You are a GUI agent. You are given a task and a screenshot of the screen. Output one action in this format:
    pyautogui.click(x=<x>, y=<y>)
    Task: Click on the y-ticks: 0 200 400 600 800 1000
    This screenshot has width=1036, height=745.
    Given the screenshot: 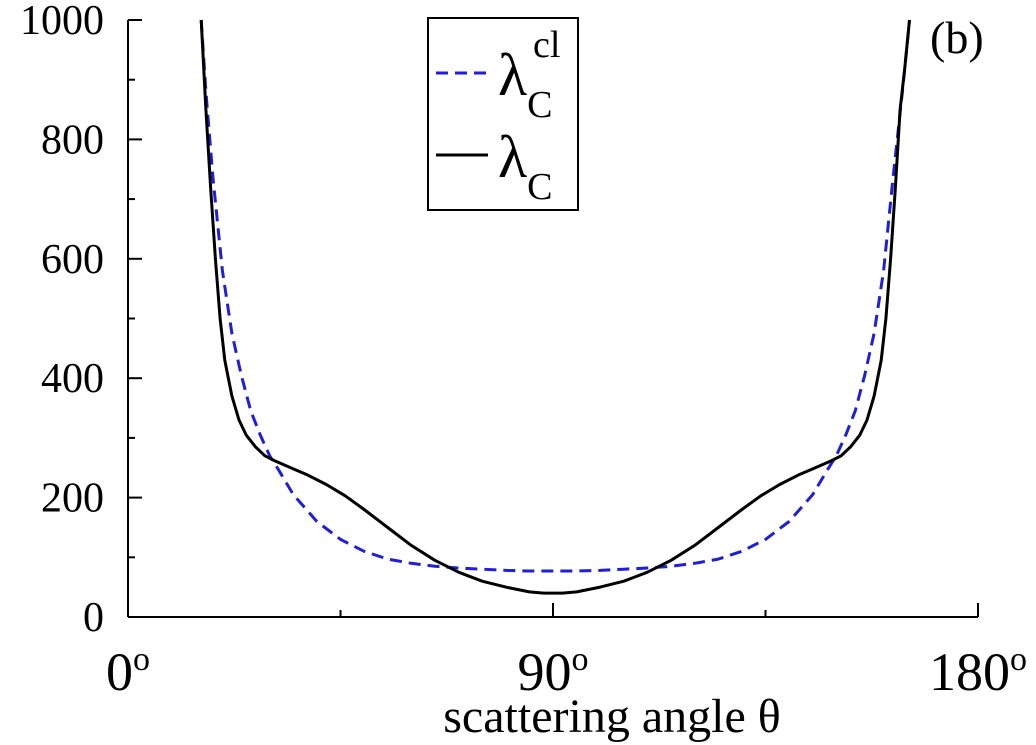 What is the action you would take?
    pyautogui.click(x=81, y=320)
    